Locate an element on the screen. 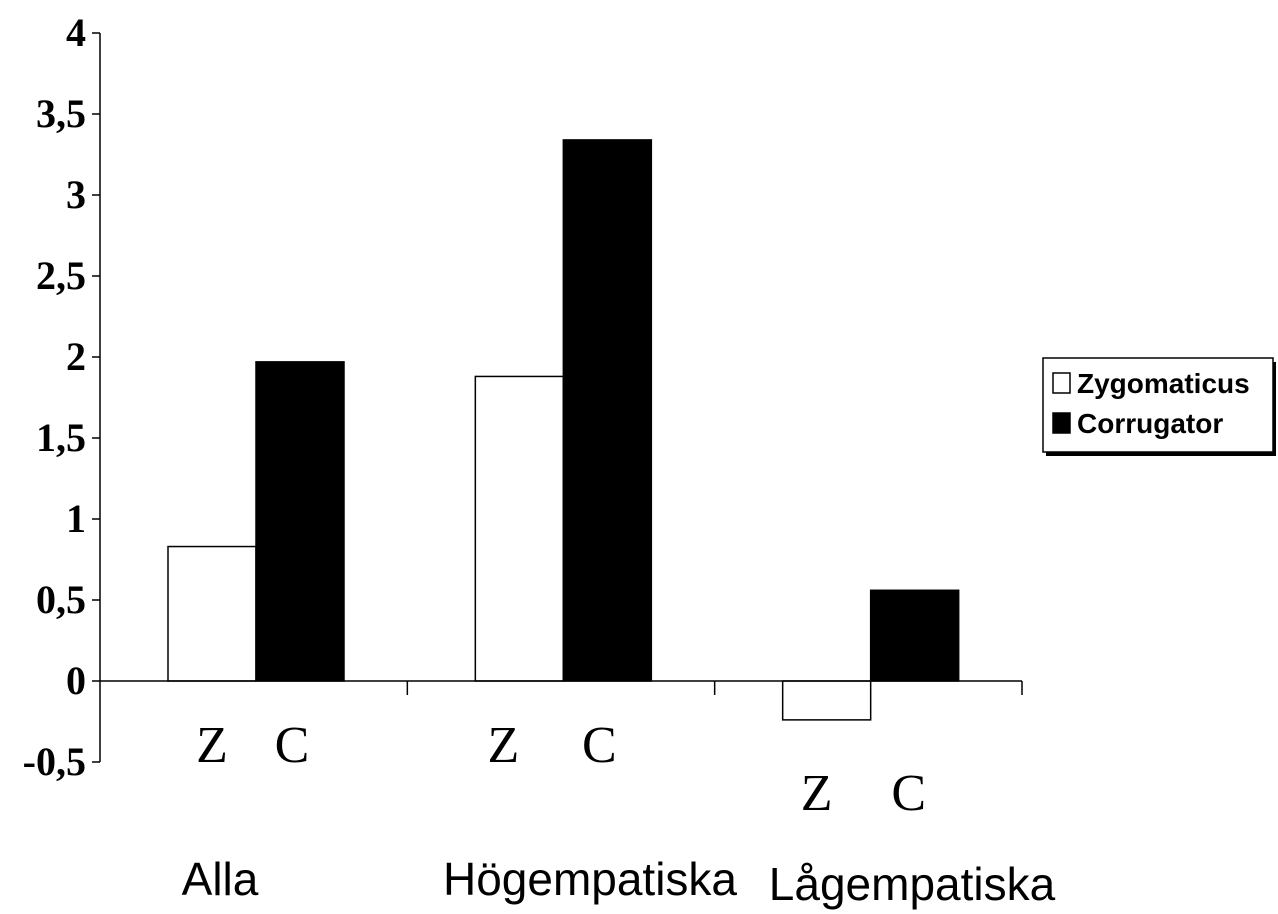 Image resolution: width=1278 pixels, height=914 pixels. y-tick-label: -0,5 is located at coordinates (54, 761).